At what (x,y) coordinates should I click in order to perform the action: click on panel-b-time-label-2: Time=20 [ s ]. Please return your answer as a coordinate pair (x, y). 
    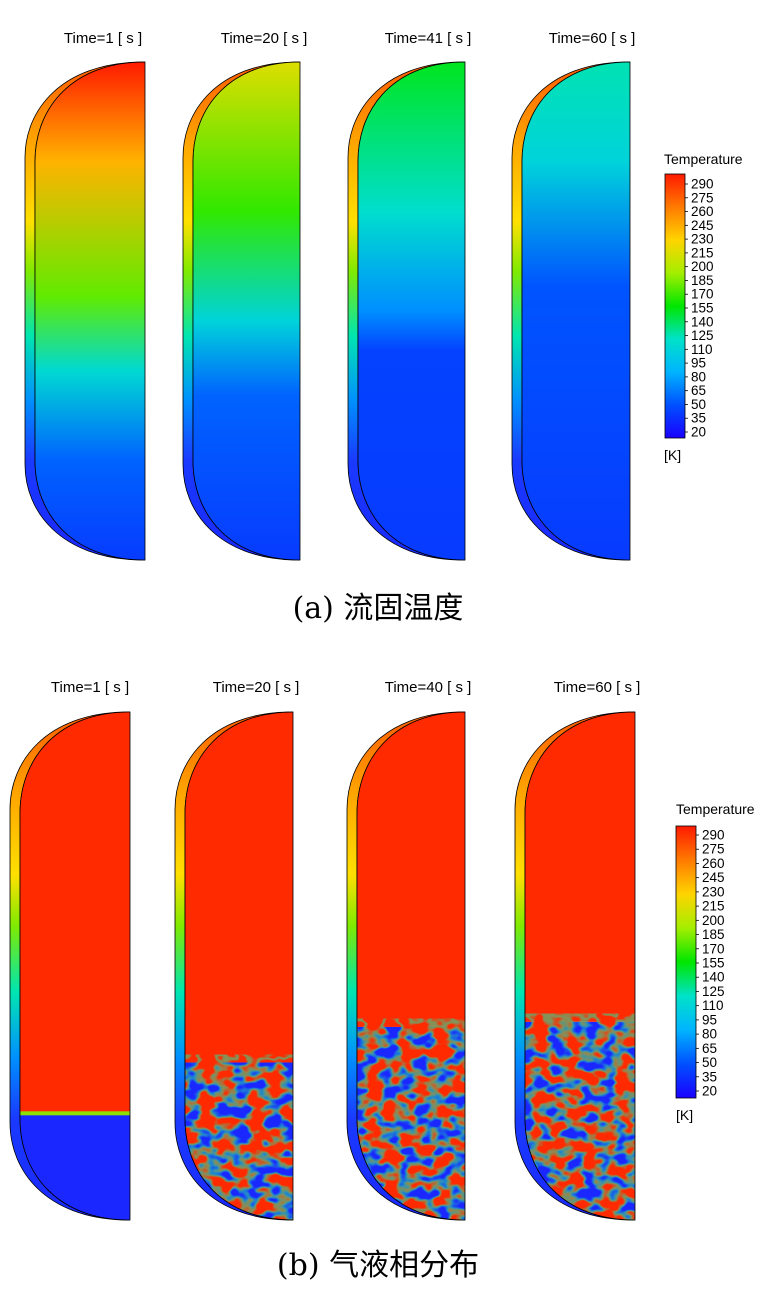
    Looking at the image, I should click on (256, 687).